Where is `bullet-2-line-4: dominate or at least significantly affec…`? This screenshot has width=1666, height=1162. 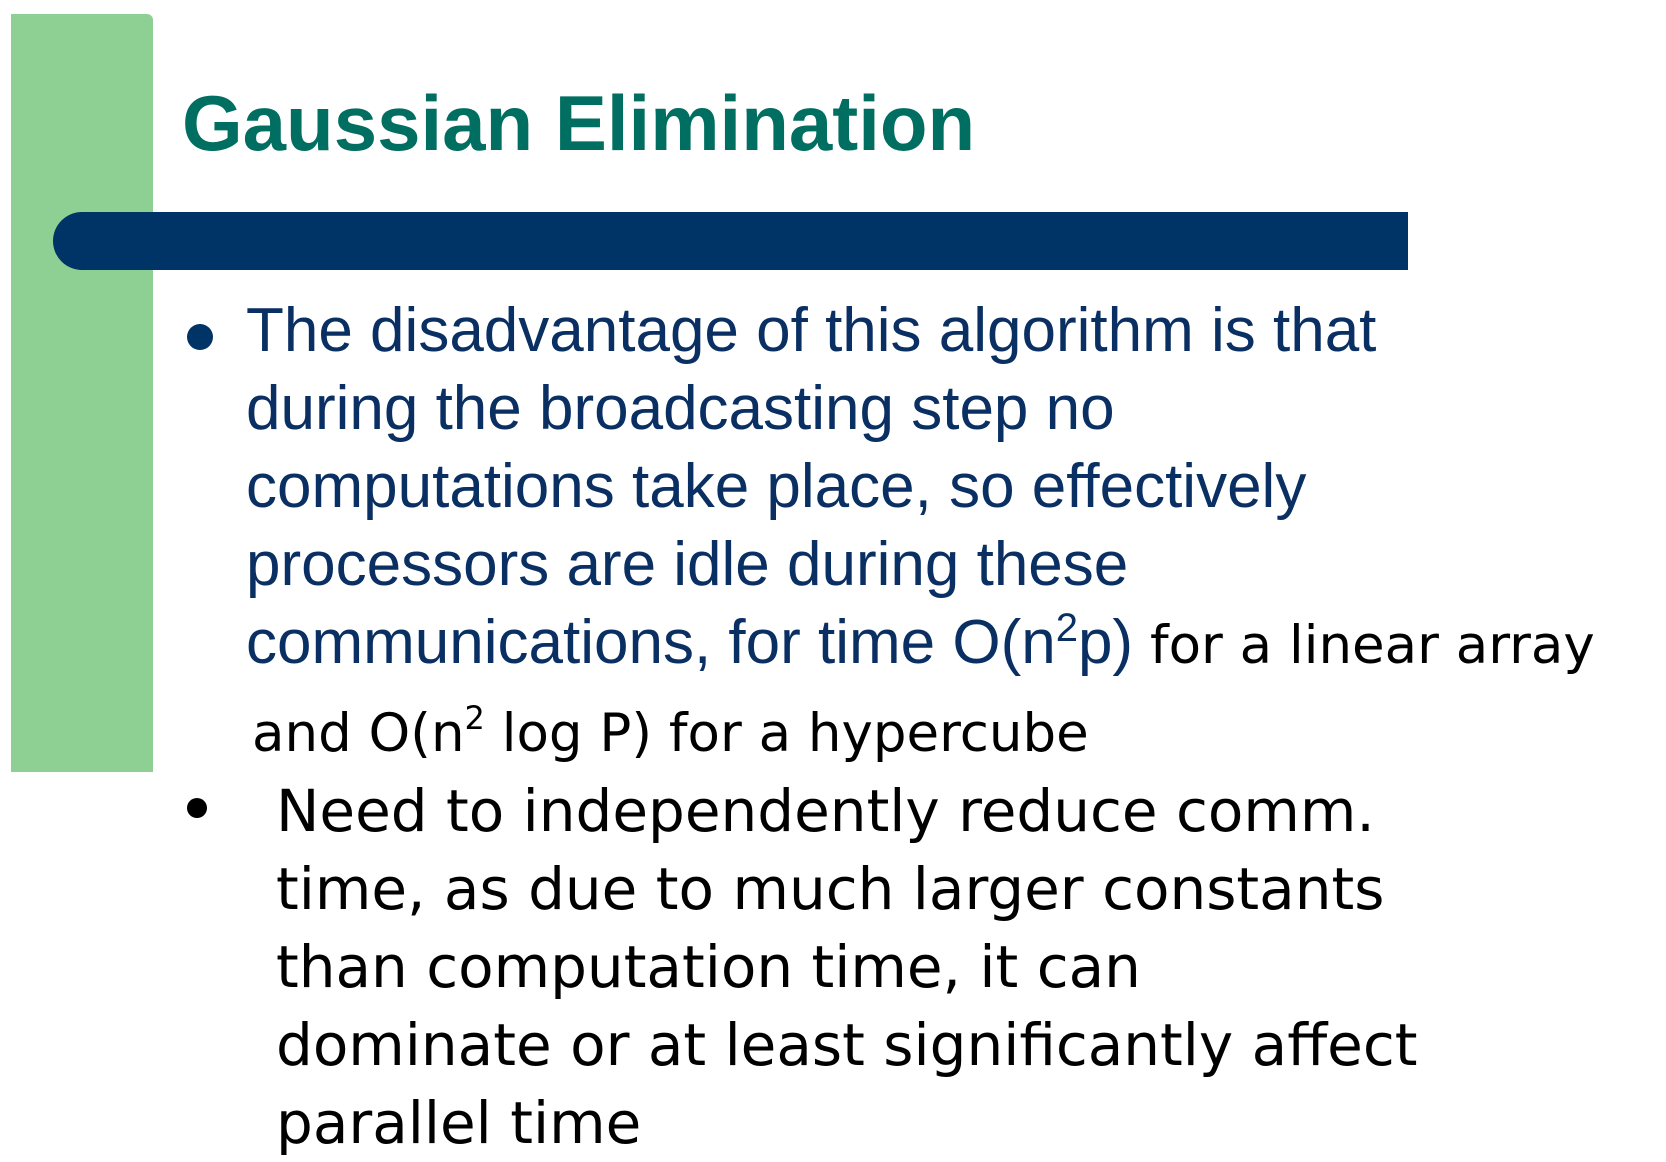 bullet-2-line-4: dominate or at least significantly affec… is located at coordinates (847, 1045).